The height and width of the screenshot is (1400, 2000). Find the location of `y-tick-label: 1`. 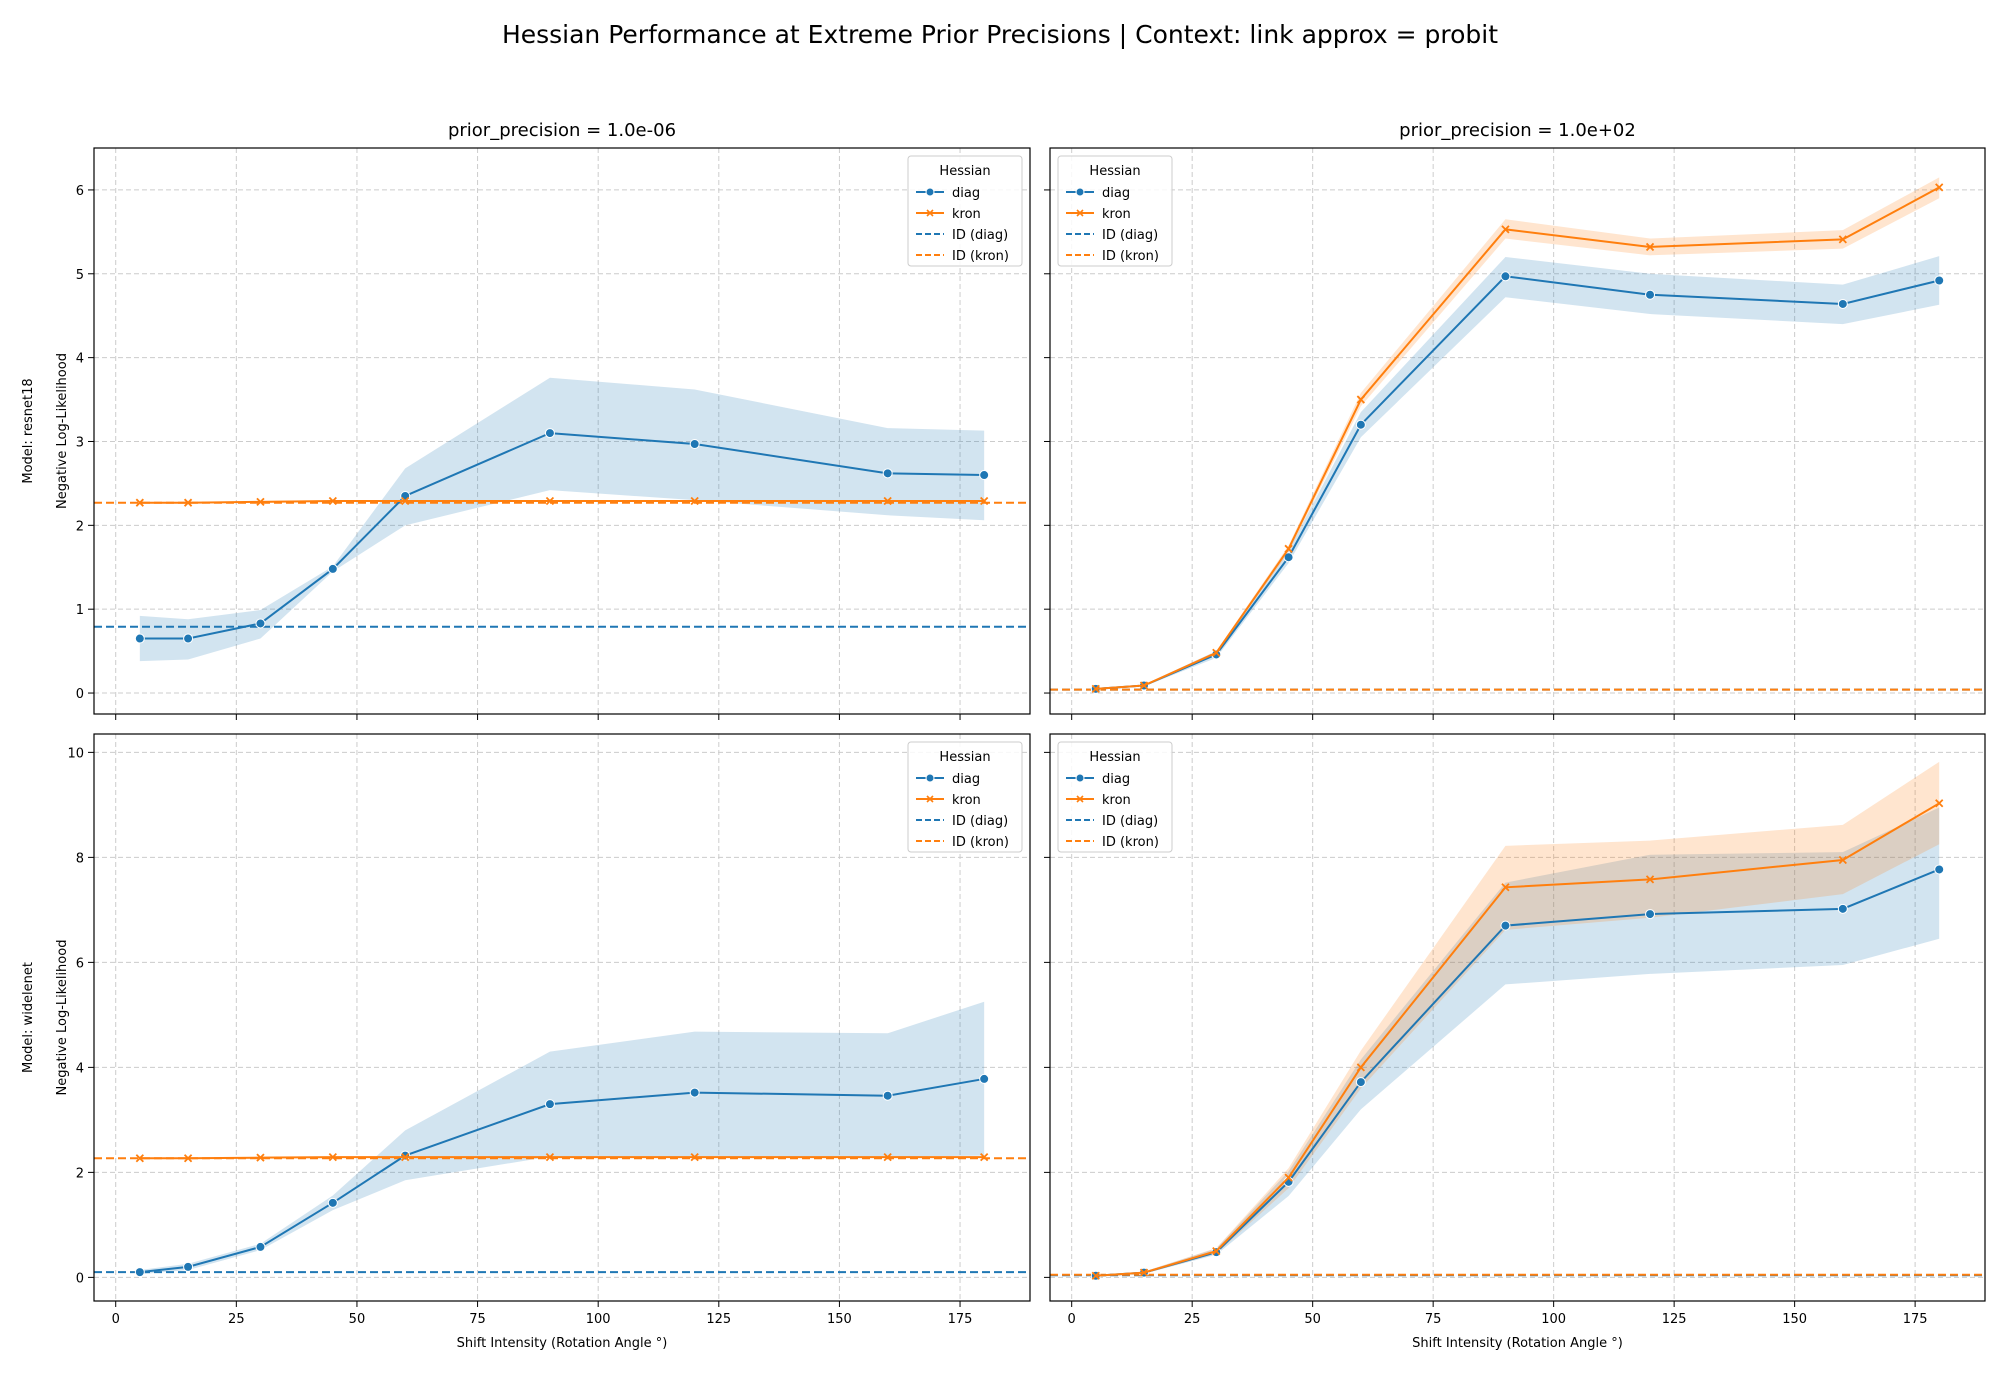

y-tick-label: 1 is located at coordinates (80, 610).